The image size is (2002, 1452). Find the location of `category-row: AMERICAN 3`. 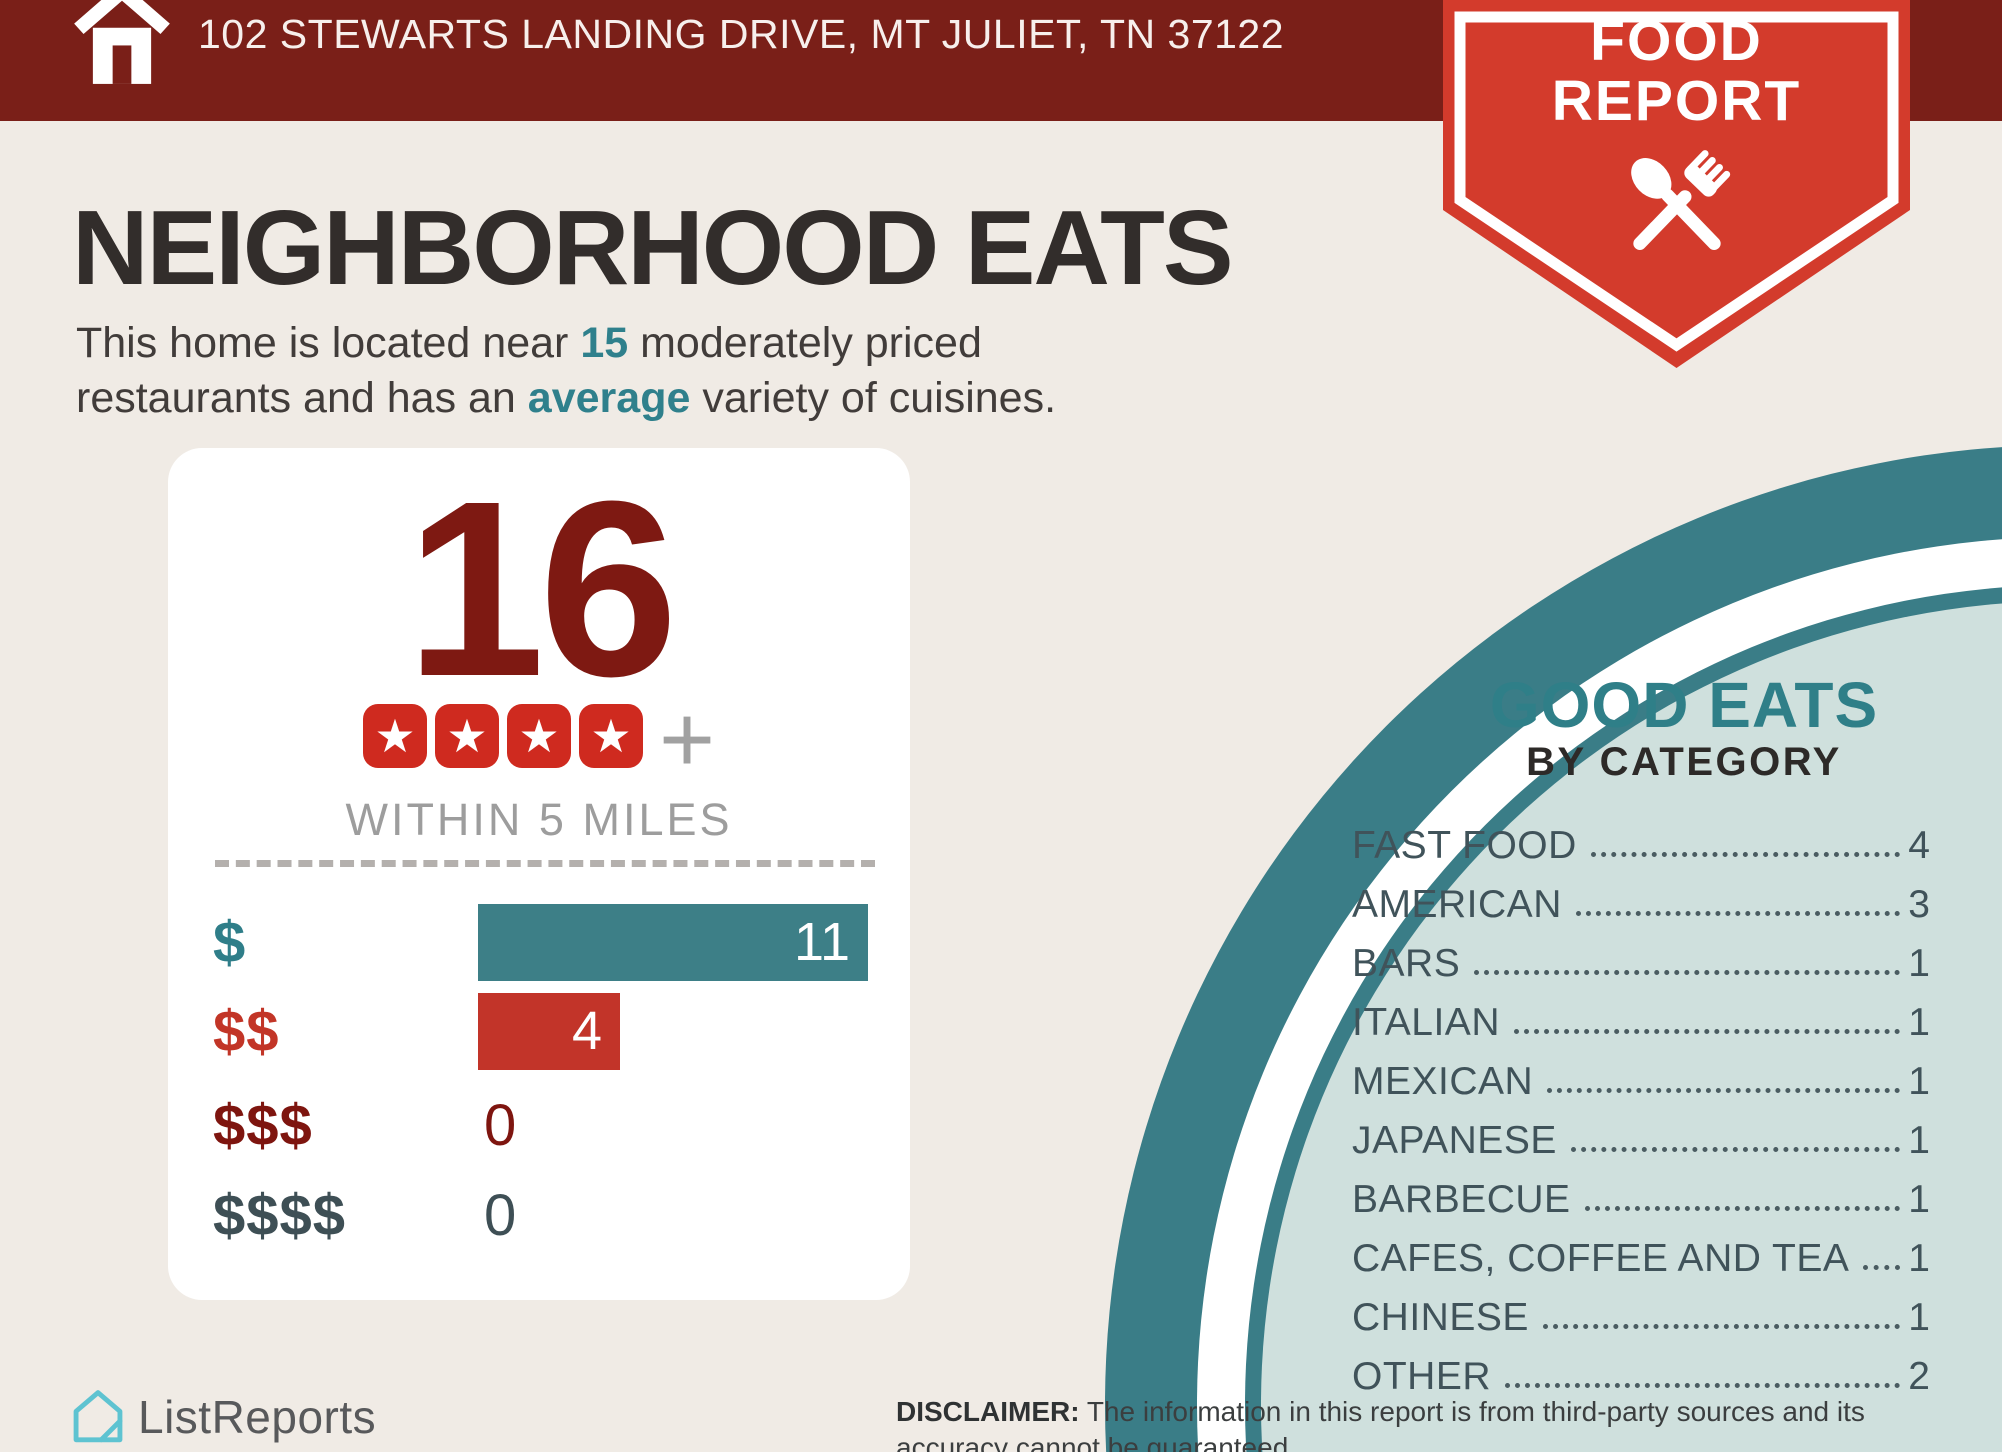

category-row: AMERICAN 3 is located at coordinates (1641, 904).